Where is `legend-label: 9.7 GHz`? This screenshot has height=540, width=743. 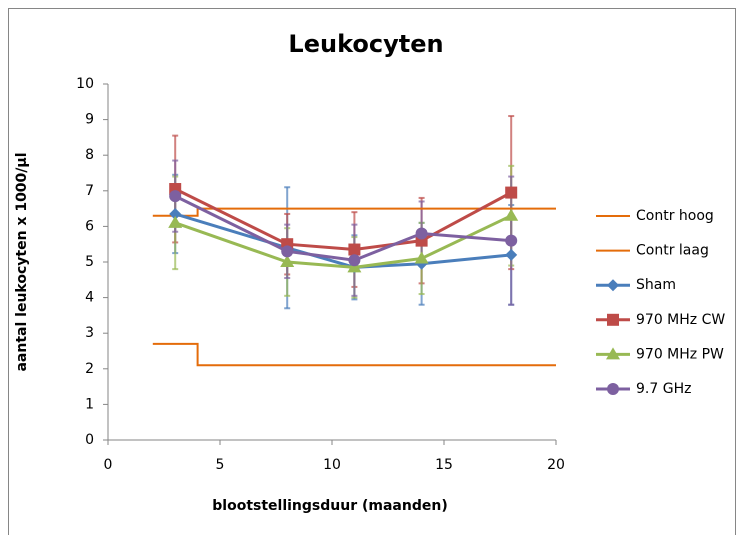 legend-label: 9.7 GHz is located at coordinates (663, 389).